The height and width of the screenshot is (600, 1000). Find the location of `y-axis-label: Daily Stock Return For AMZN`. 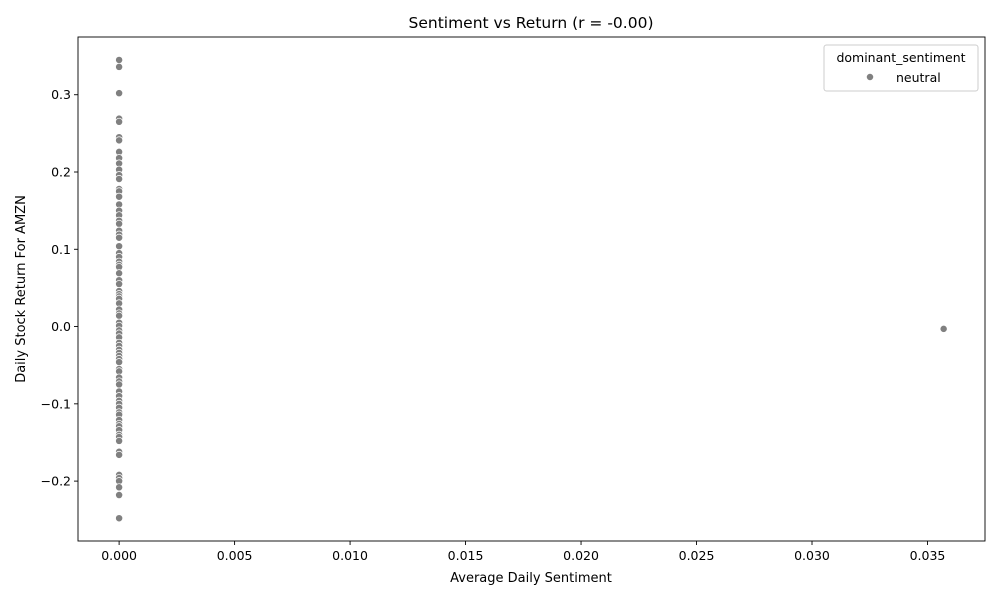

y-axis-label: Daily Stock Return For AMZN is located at coordinates (21, 289).